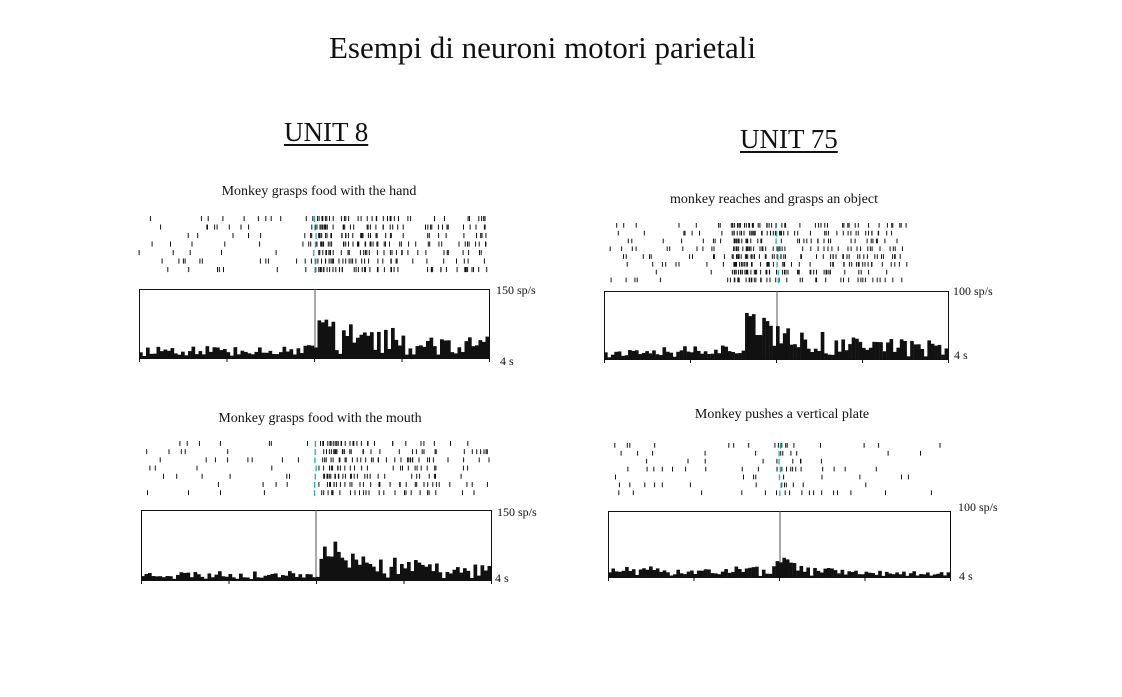 The width and height of the screenshot is (1122, 697). I want to click on histogram-bars, so click(314, 338).